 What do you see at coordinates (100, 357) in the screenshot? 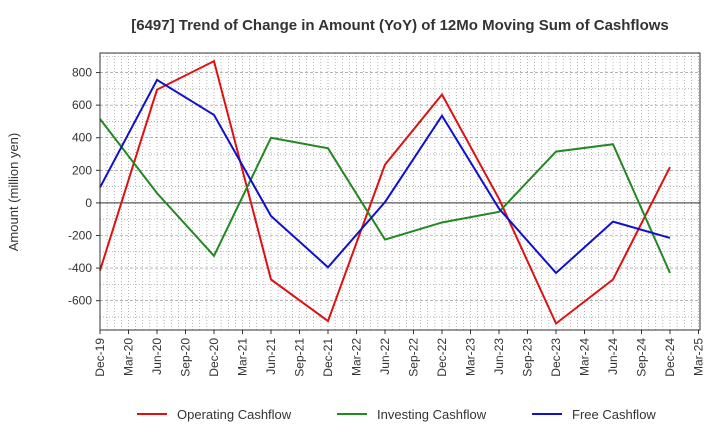
I see `x-tick-label: Dec-19` at bounding box center [100, 357].